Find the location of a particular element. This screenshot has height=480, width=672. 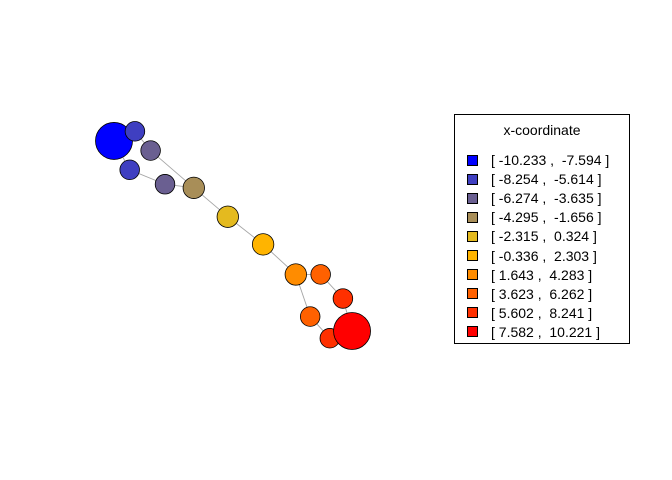

legend-label: [ -0.336 , 2.303 ] is located at coordinates (544, 255).